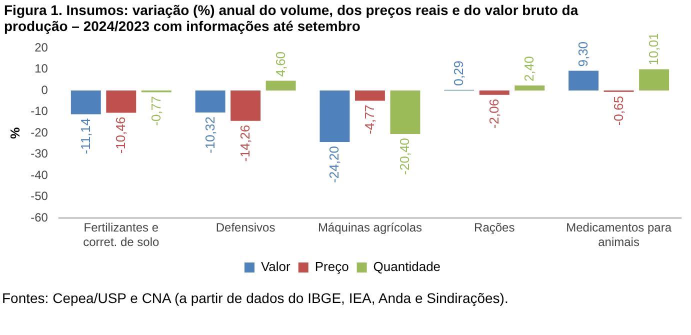  What do you see at coordinates (39, 153) in the screenshot?
I see `y-tick-label: -30` at bounding box center [39, 153].